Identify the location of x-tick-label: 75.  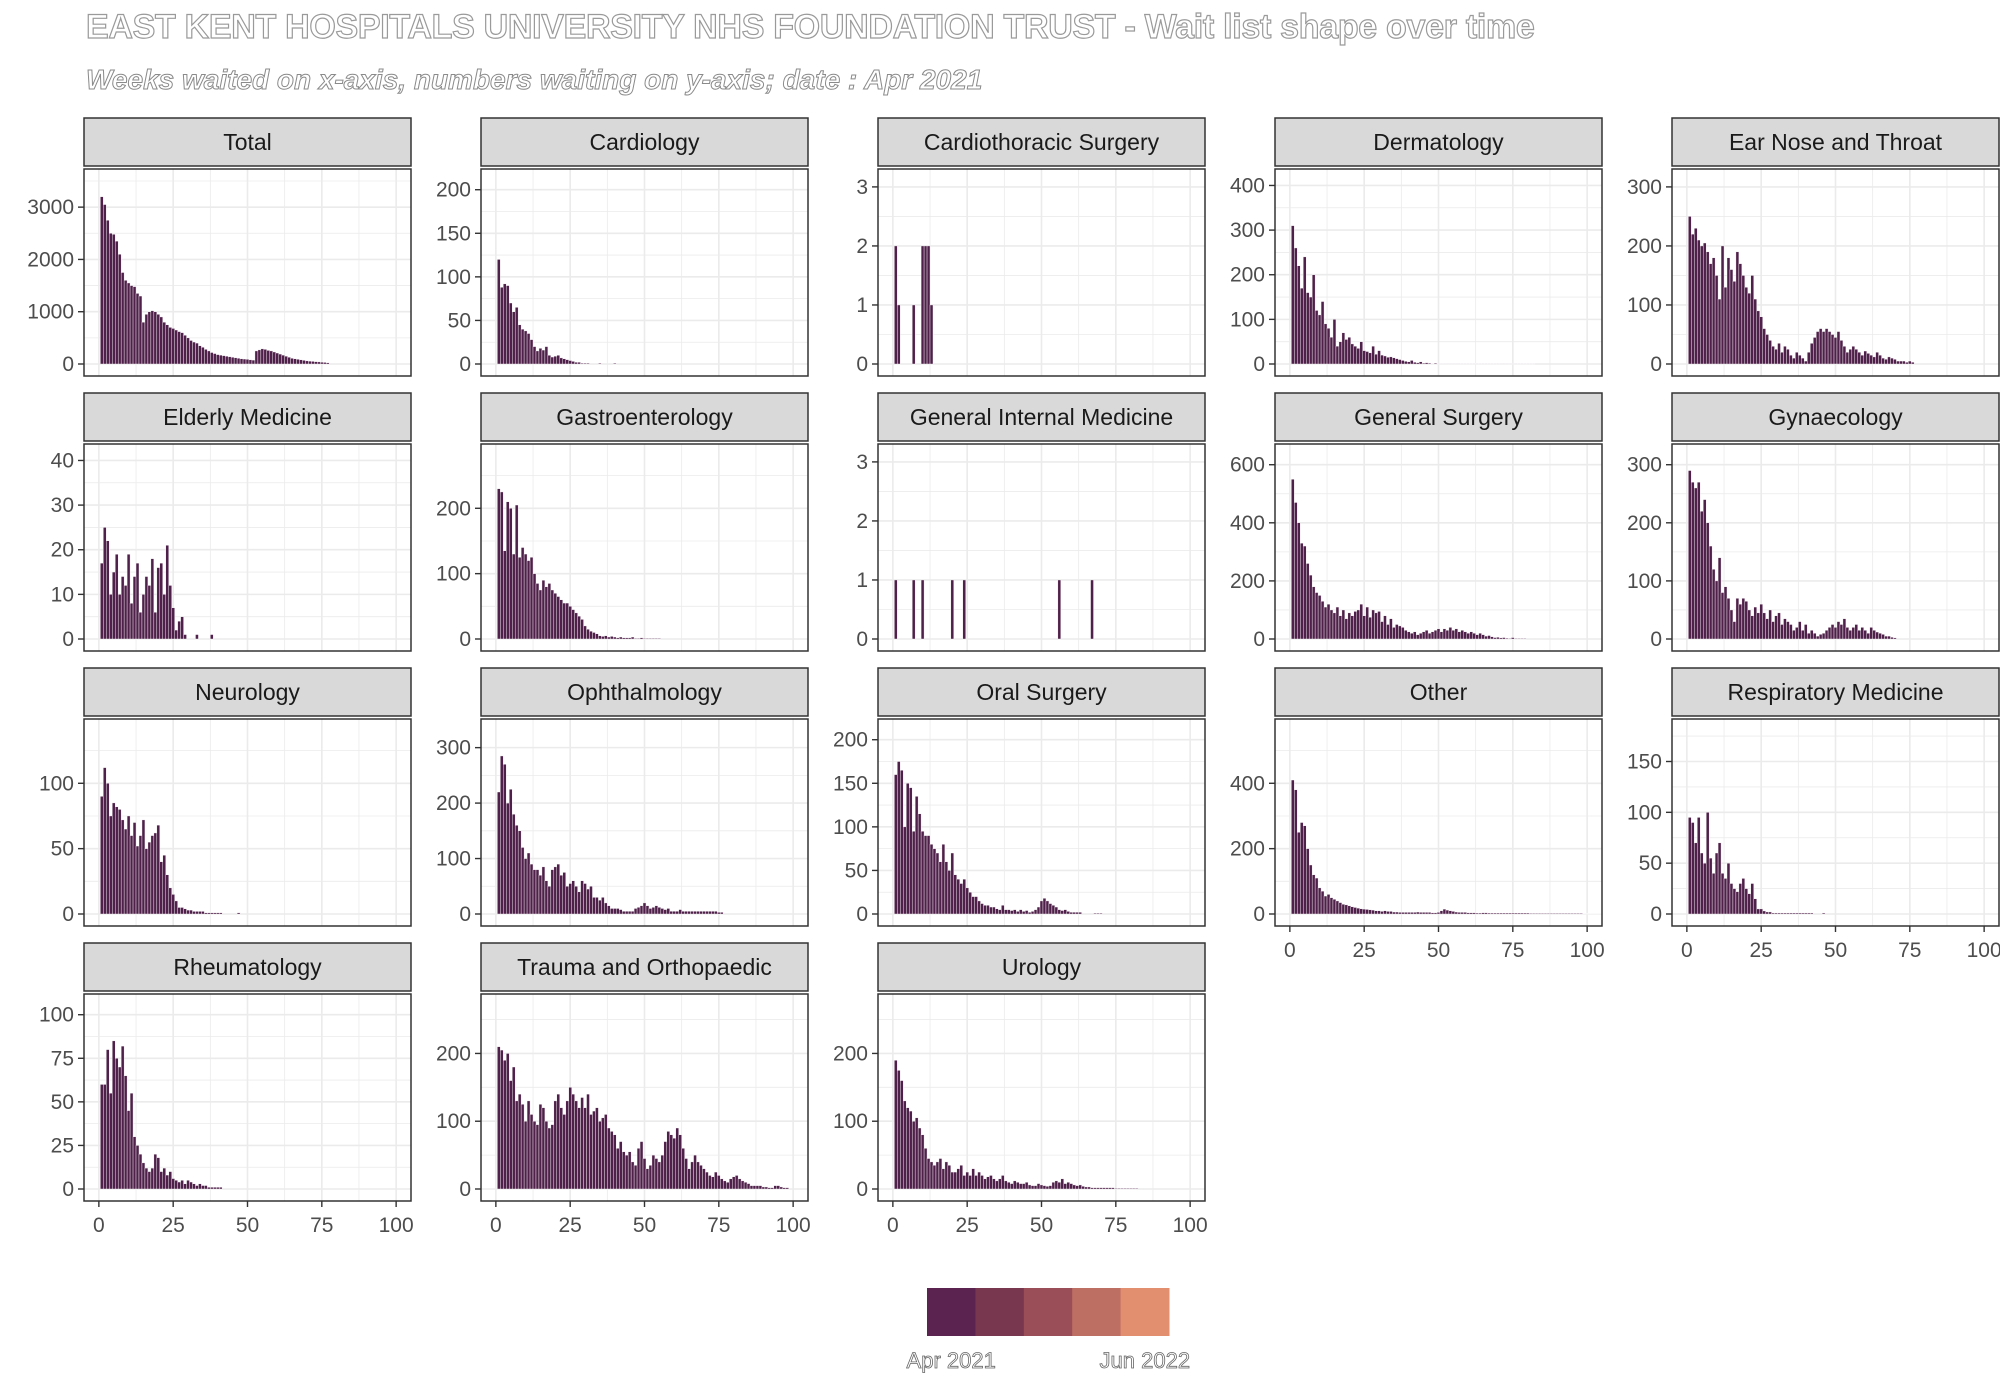
(1909, 950).